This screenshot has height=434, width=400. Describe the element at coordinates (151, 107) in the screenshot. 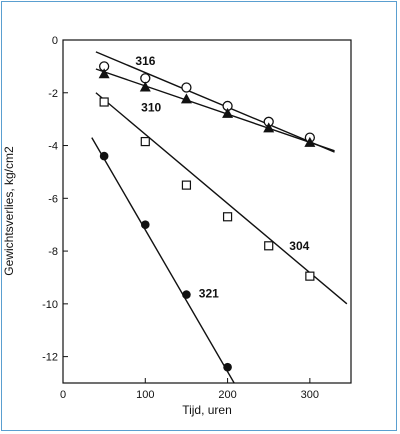

I see `series-label-310: 310` at that location.